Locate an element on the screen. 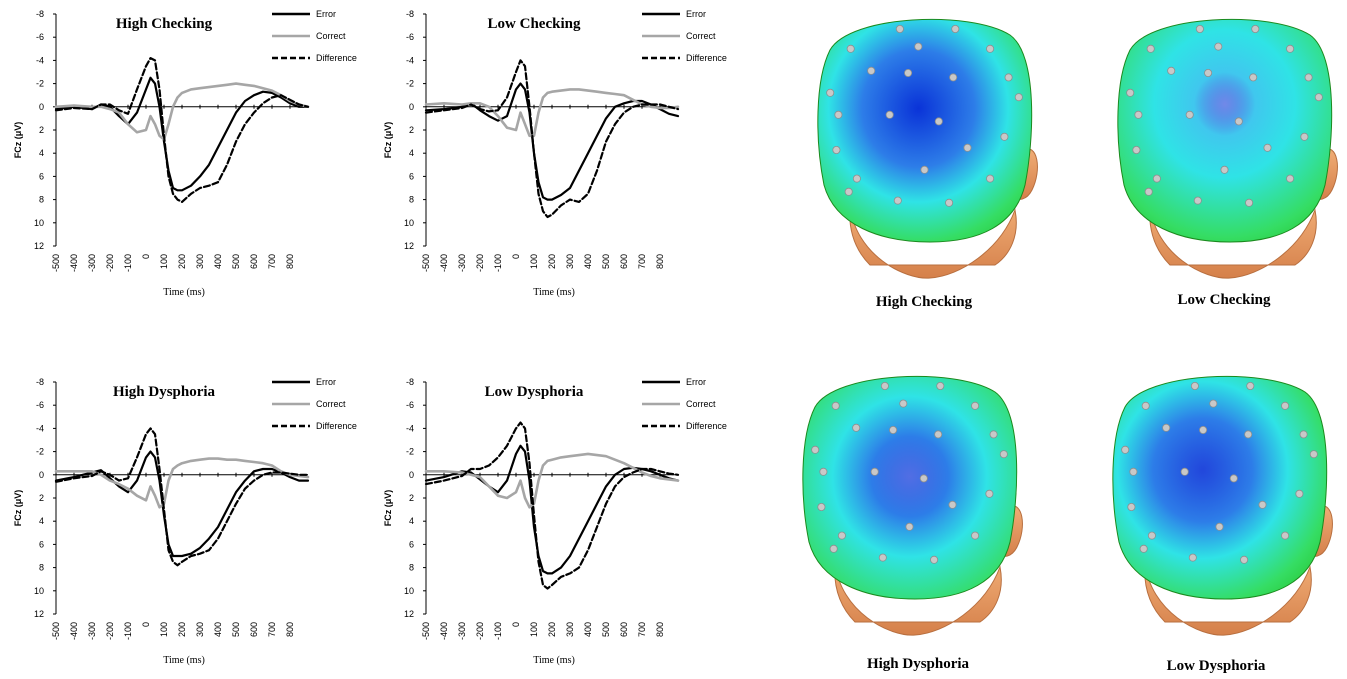 This screenshot has height=679, width=1347. topomap-low-checking is located at coordinates (1225, 152).